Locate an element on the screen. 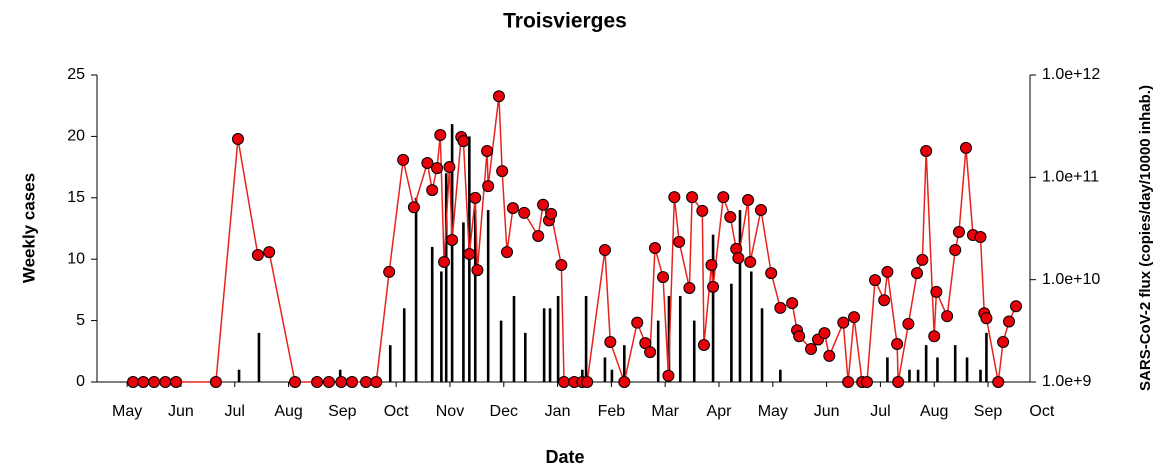 The height and width of the screenshot is (476, 1163). y-tick-label: 15 is located at coordinates (76, 197).